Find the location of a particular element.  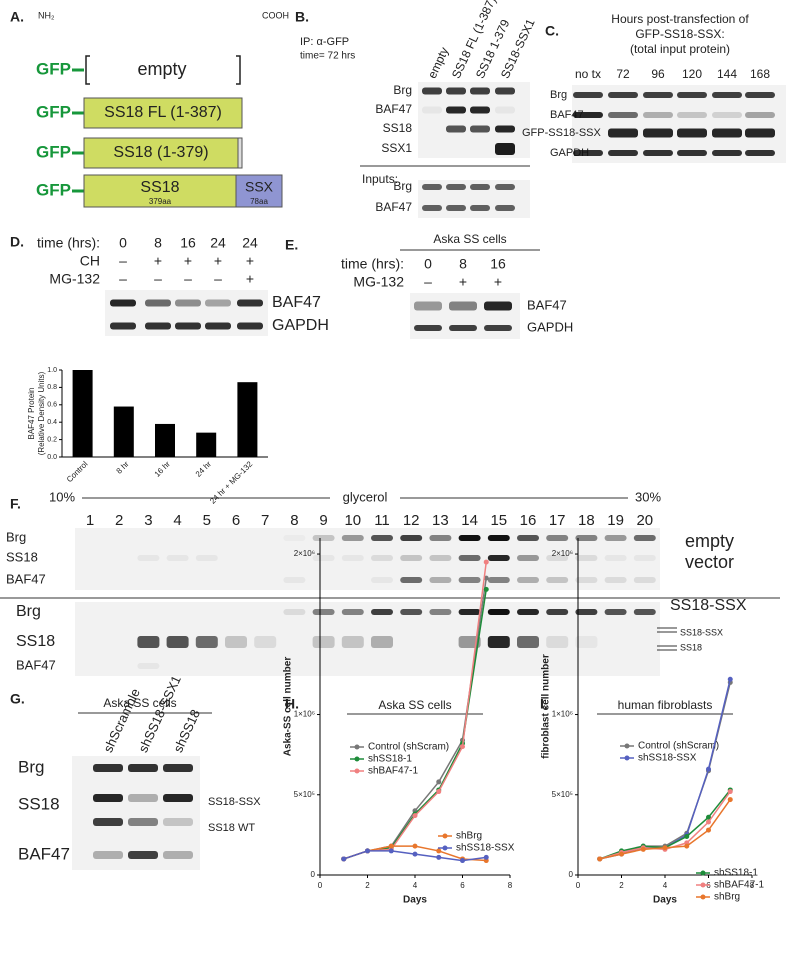

y-tick-label: 0 is located at coordinates (313, 874).